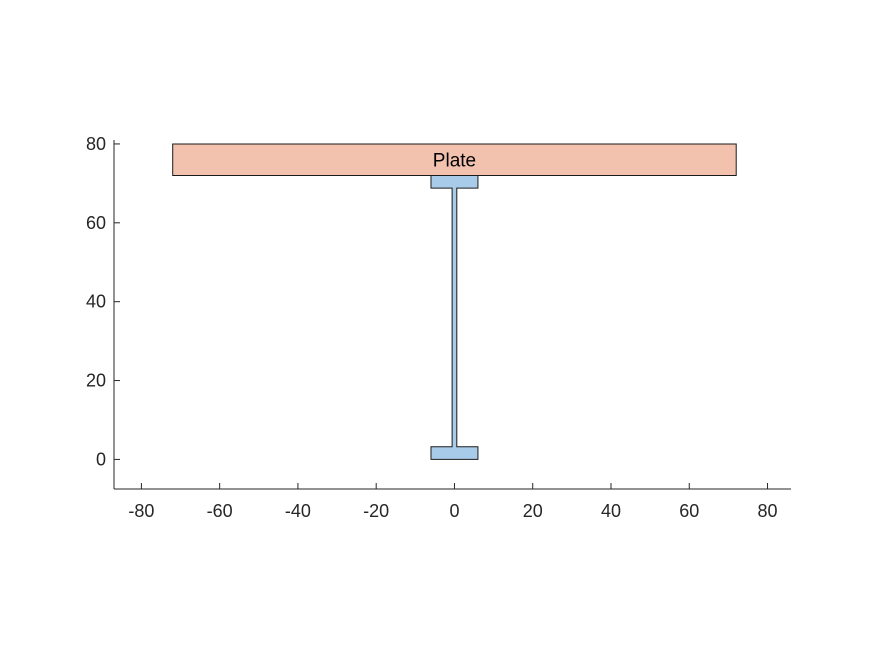 The width and height of the screenshot is (875, 656). What do you see at coordinates (101, 459) in the screenshot?
I see `y-tick-label: 0` at bounding box center [101, 459].